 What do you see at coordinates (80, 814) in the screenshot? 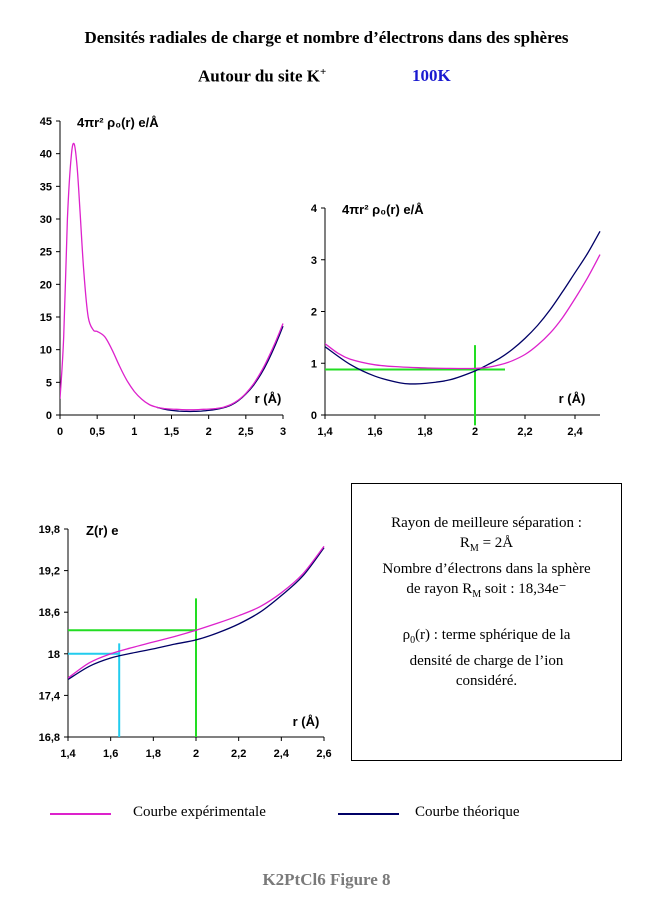
I see `legend-experimental-swatch` at bounding box center [80, 814].